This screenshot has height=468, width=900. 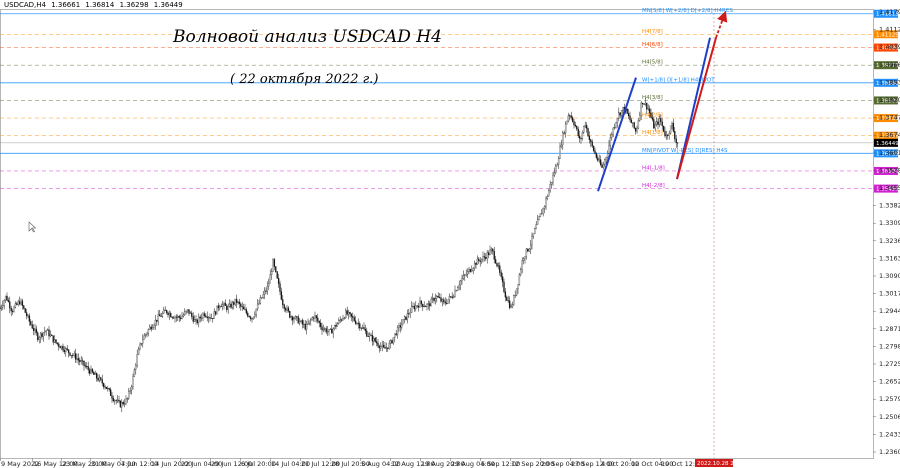 What do you see at coordinates (889, 434) in the screenshot?
I see `y-tick-label: 1.24335` at bounding box center [889, 434].